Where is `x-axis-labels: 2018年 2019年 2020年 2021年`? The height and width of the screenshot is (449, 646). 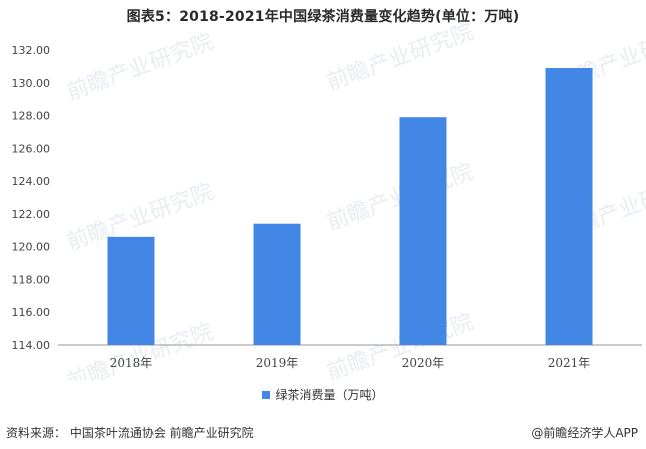 x-axis-labels: 2018年 2019年 2020年 2021年 is located at coordinates (350, 363).